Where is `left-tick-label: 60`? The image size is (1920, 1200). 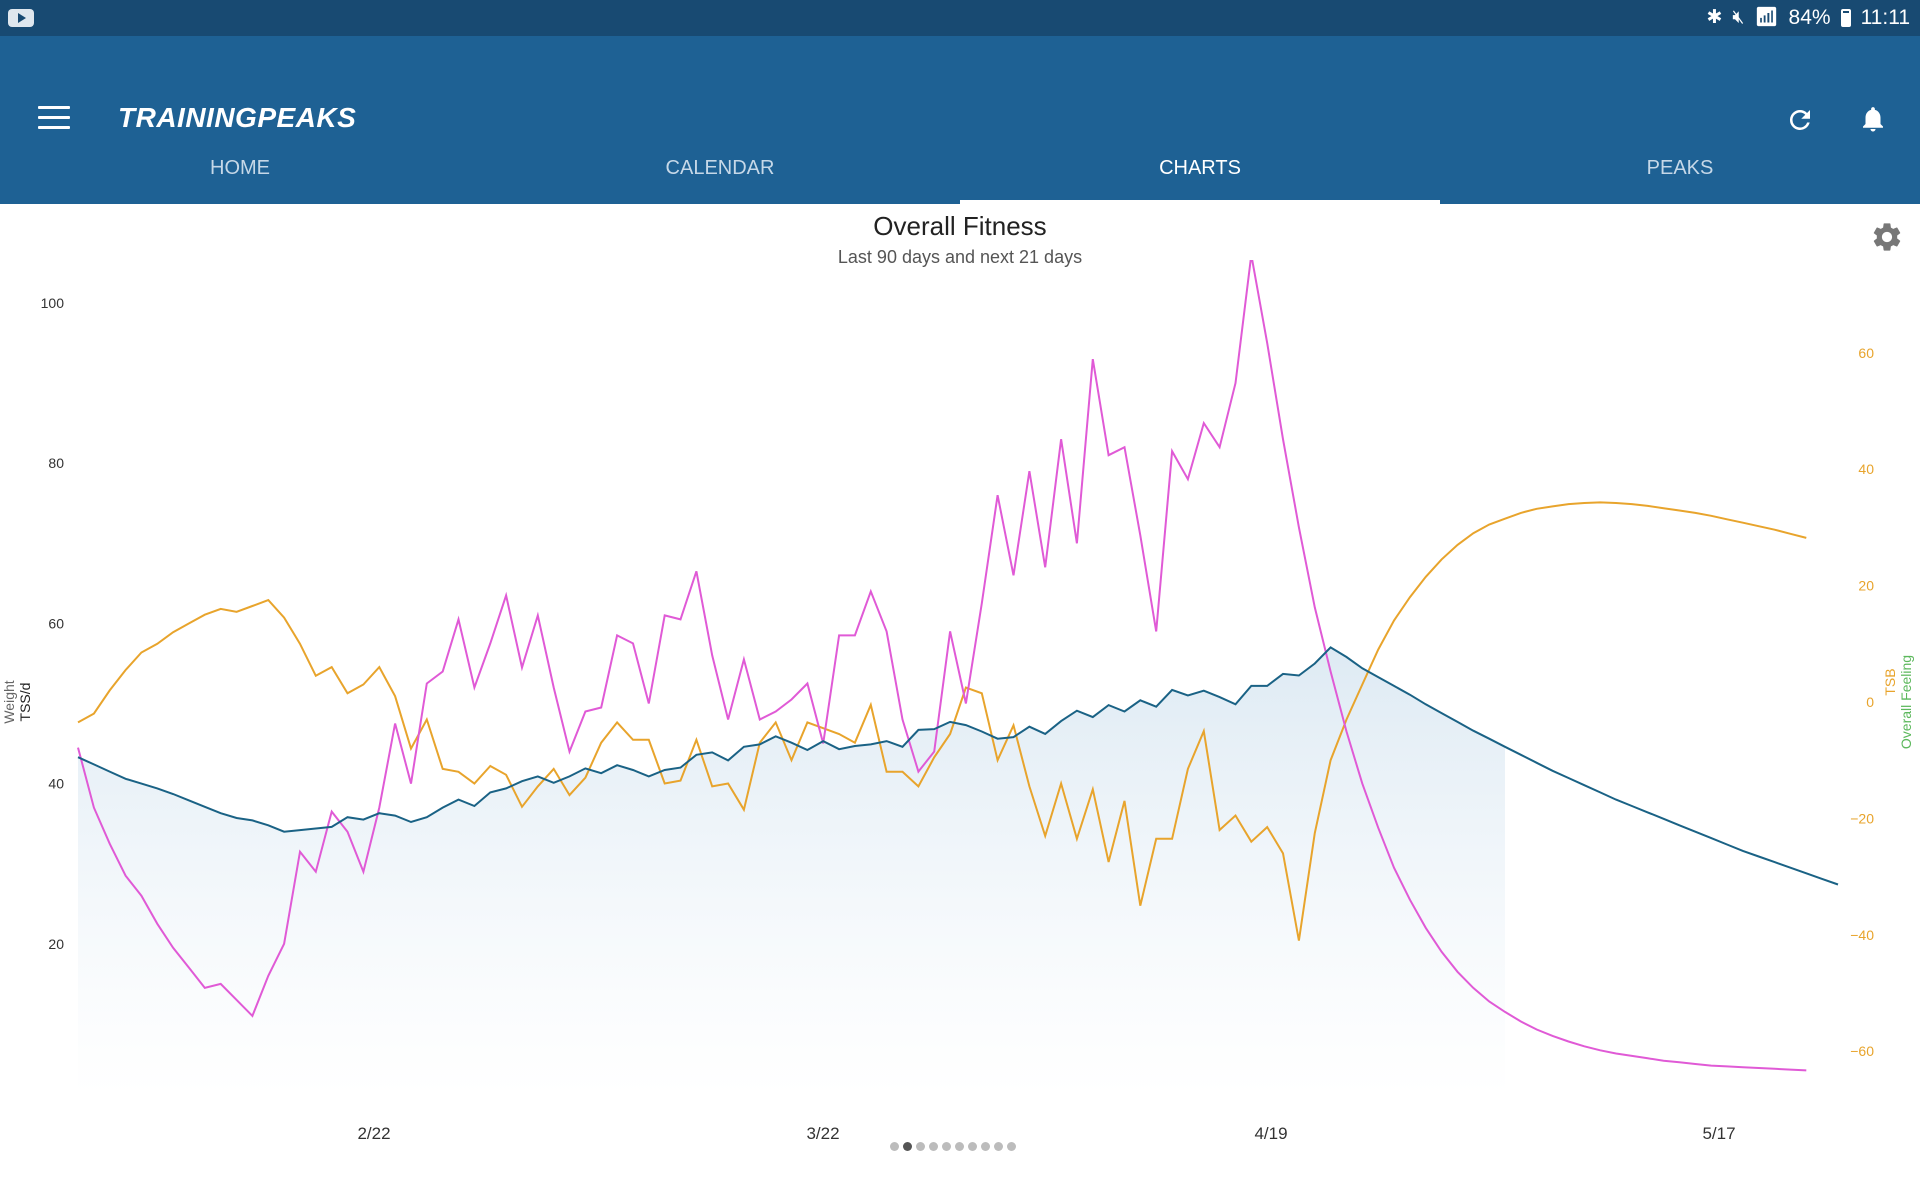
left-tick-label: 60 is located at coordinates (56, 623).